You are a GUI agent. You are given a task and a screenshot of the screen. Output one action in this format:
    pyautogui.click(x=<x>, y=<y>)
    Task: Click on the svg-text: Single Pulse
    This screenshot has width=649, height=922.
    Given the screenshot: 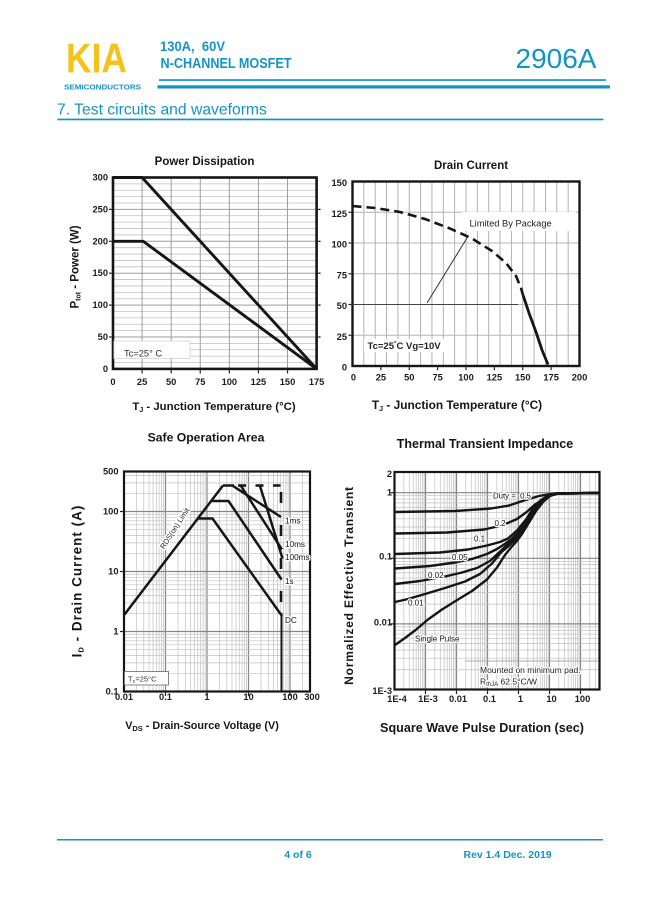 What is the action you would take?
    pyautogui.click(x=437, y=639)
    